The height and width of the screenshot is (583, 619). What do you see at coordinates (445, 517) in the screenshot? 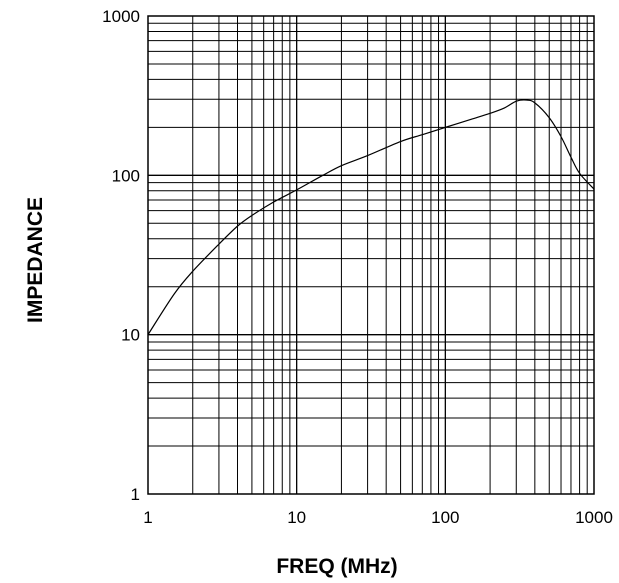
I see `x-tick-label: 100` at bounding box center [445, 517].